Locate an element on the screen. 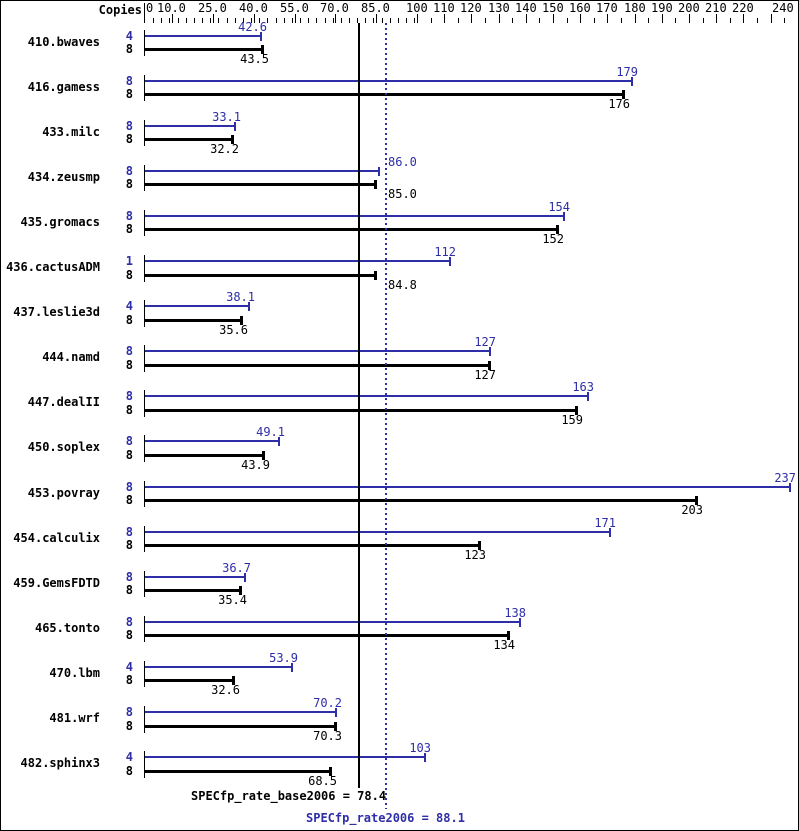  benchmark-name-label: 434.zeusmp is located at coordinates (63, 177).